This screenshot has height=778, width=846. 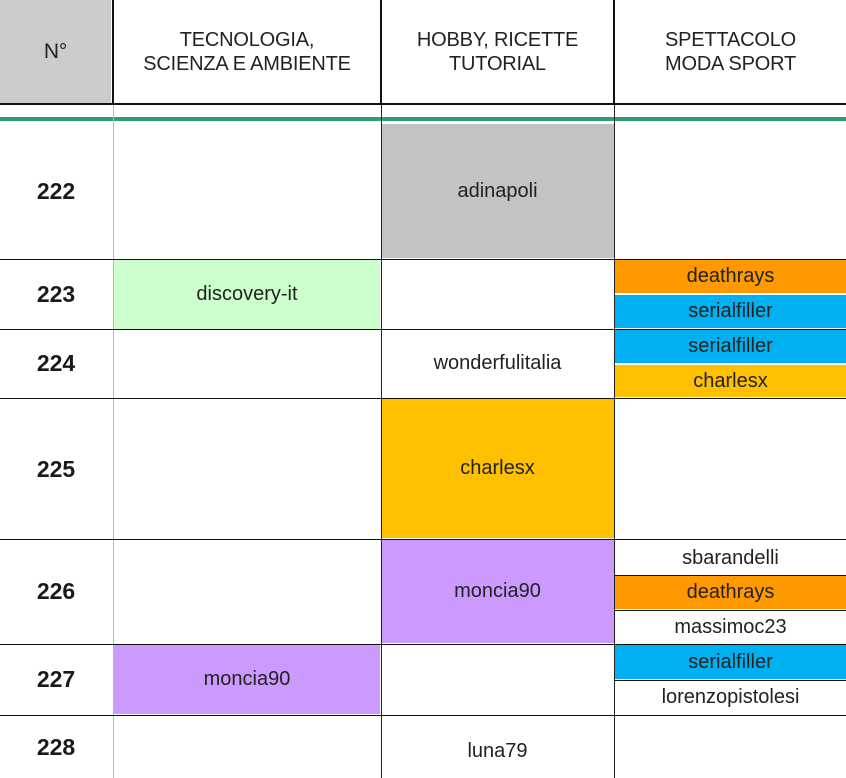 I want to click on cell-222-hobby: adinapoli, so click(x=497, y=191).